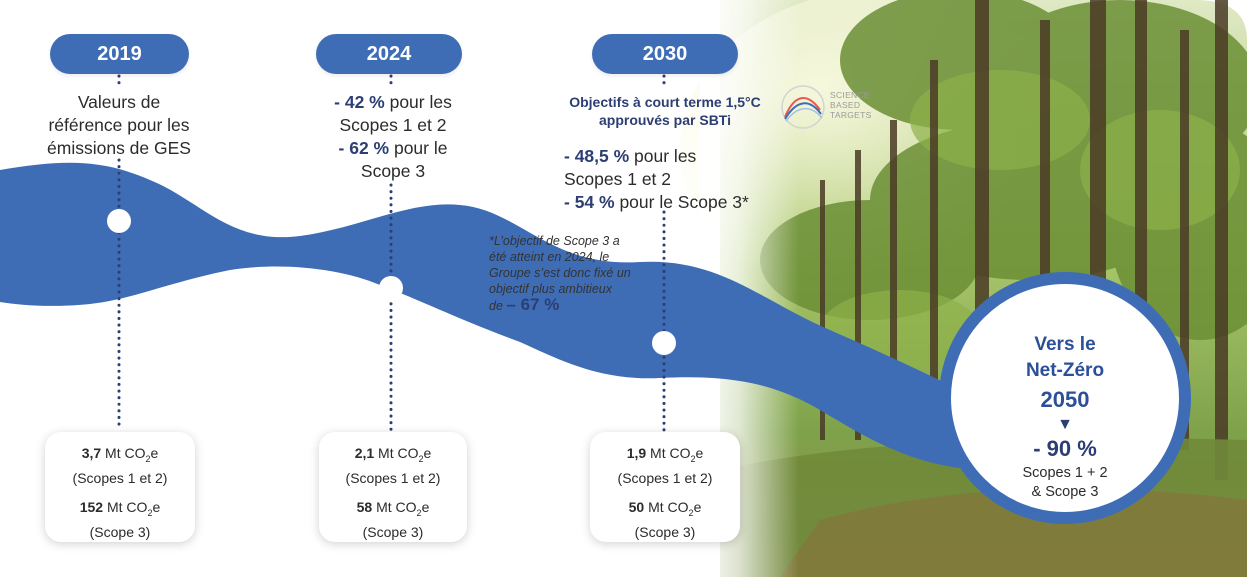 This screenshot has height=577, width=1247. I want to click on milestone-dot-2024, so click(391, 288).